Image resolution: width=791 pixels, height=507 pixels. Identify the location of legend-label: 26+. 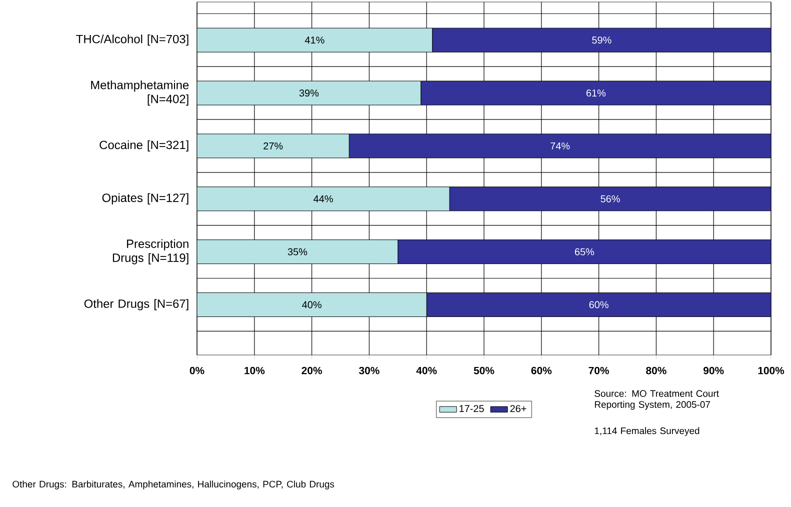
(518, 408).